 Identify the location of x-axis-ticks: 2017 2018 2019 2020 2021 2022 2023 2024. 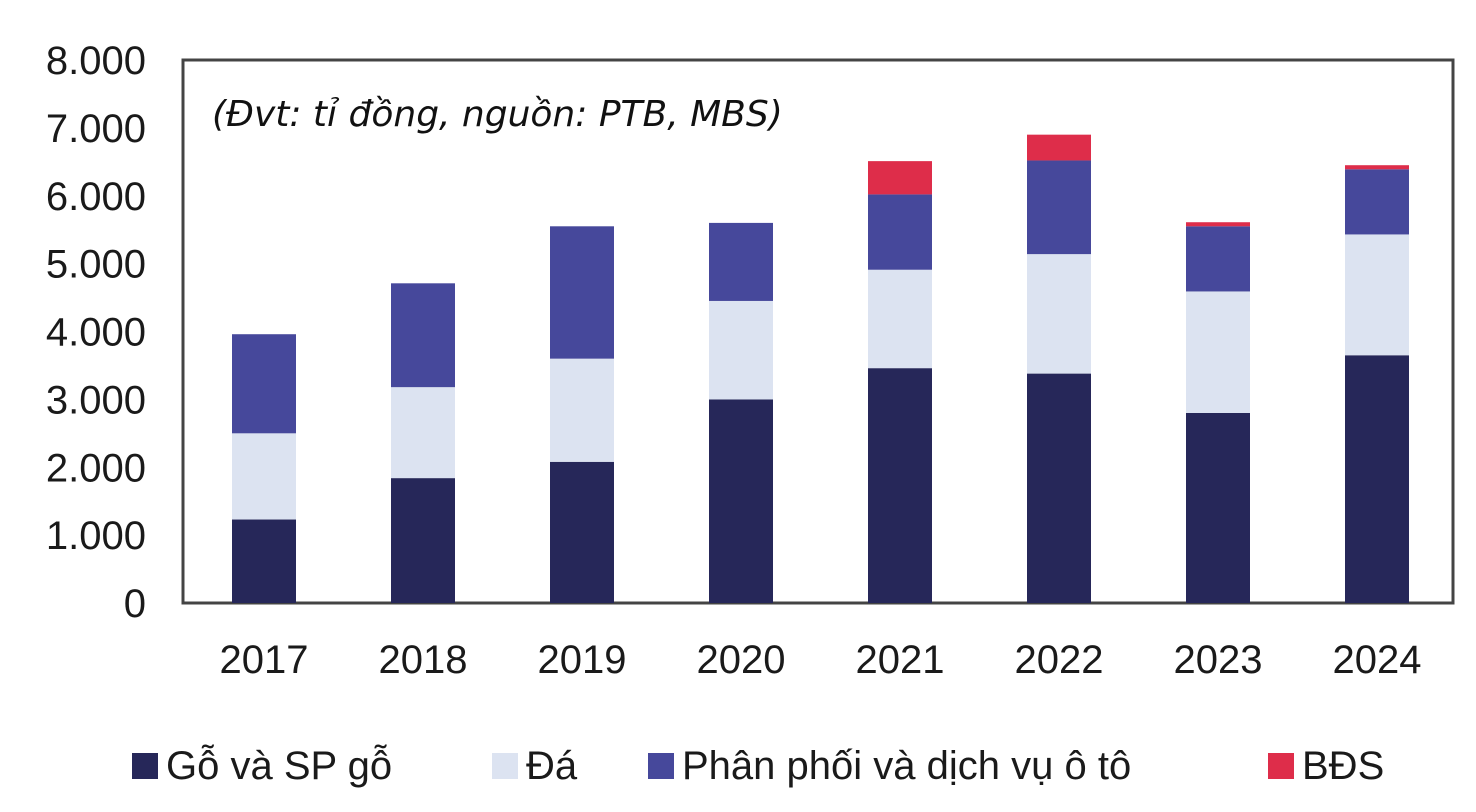
(821, 660).